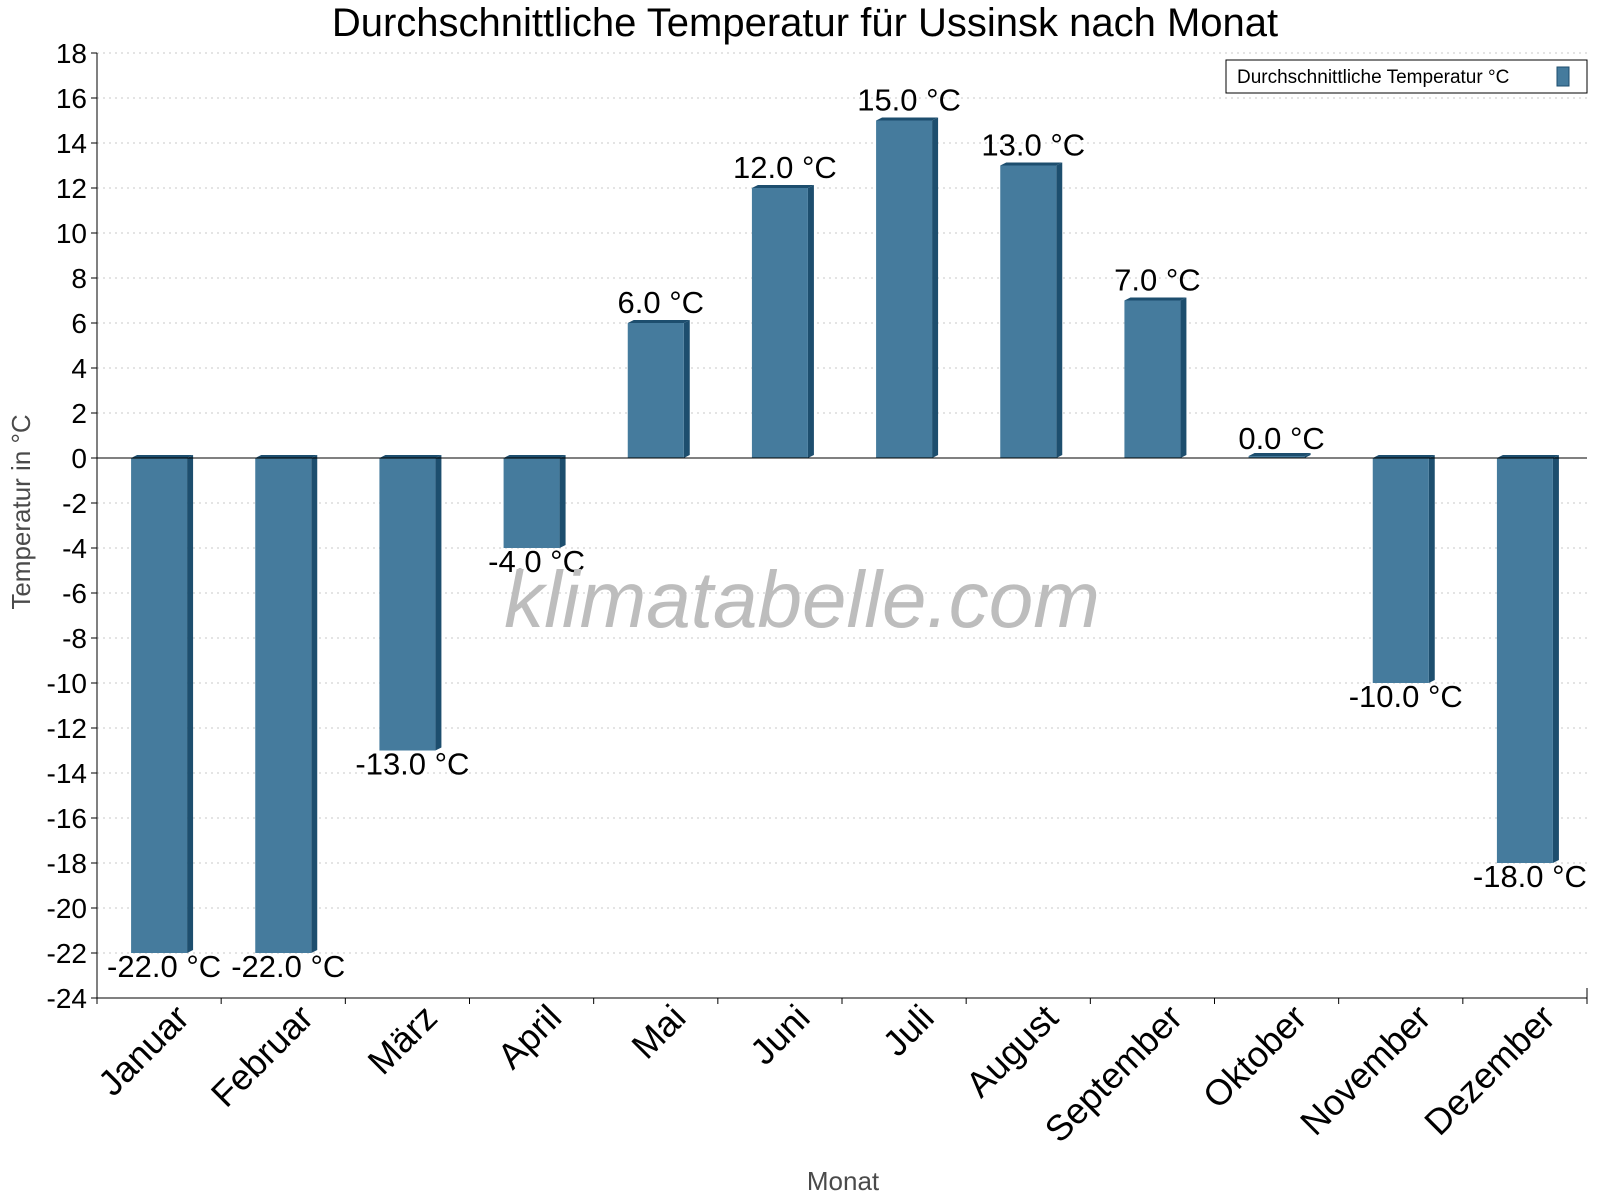  I want to click on y-tick-label: -6, so click(74, 593).